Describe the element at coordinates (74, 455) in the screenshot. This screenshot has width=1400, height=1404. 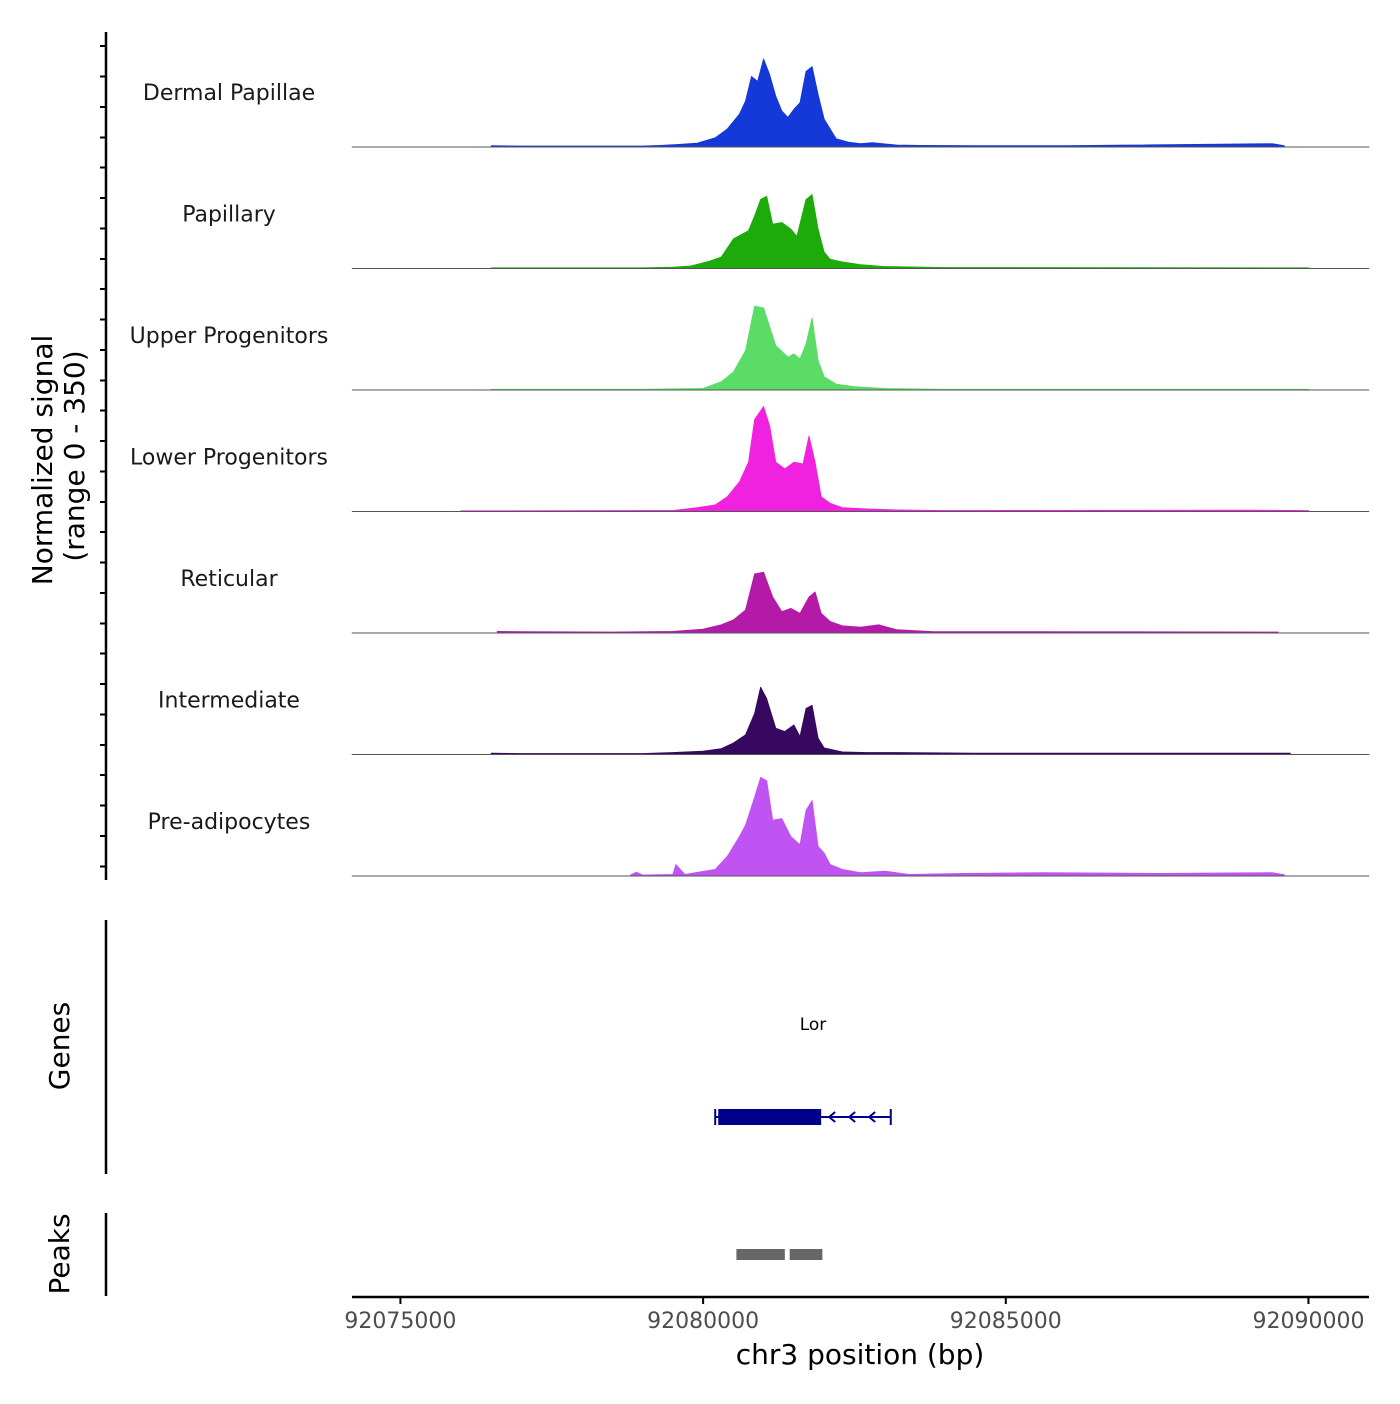
I see `y-axis-title-line2: (range 0 - 350)` at that location.